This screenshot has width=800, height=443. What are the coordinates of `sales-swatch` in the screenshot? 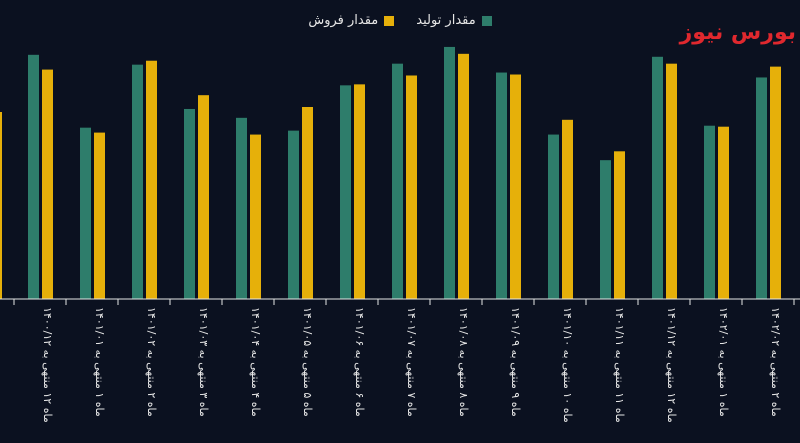 It's located at (389, 20).